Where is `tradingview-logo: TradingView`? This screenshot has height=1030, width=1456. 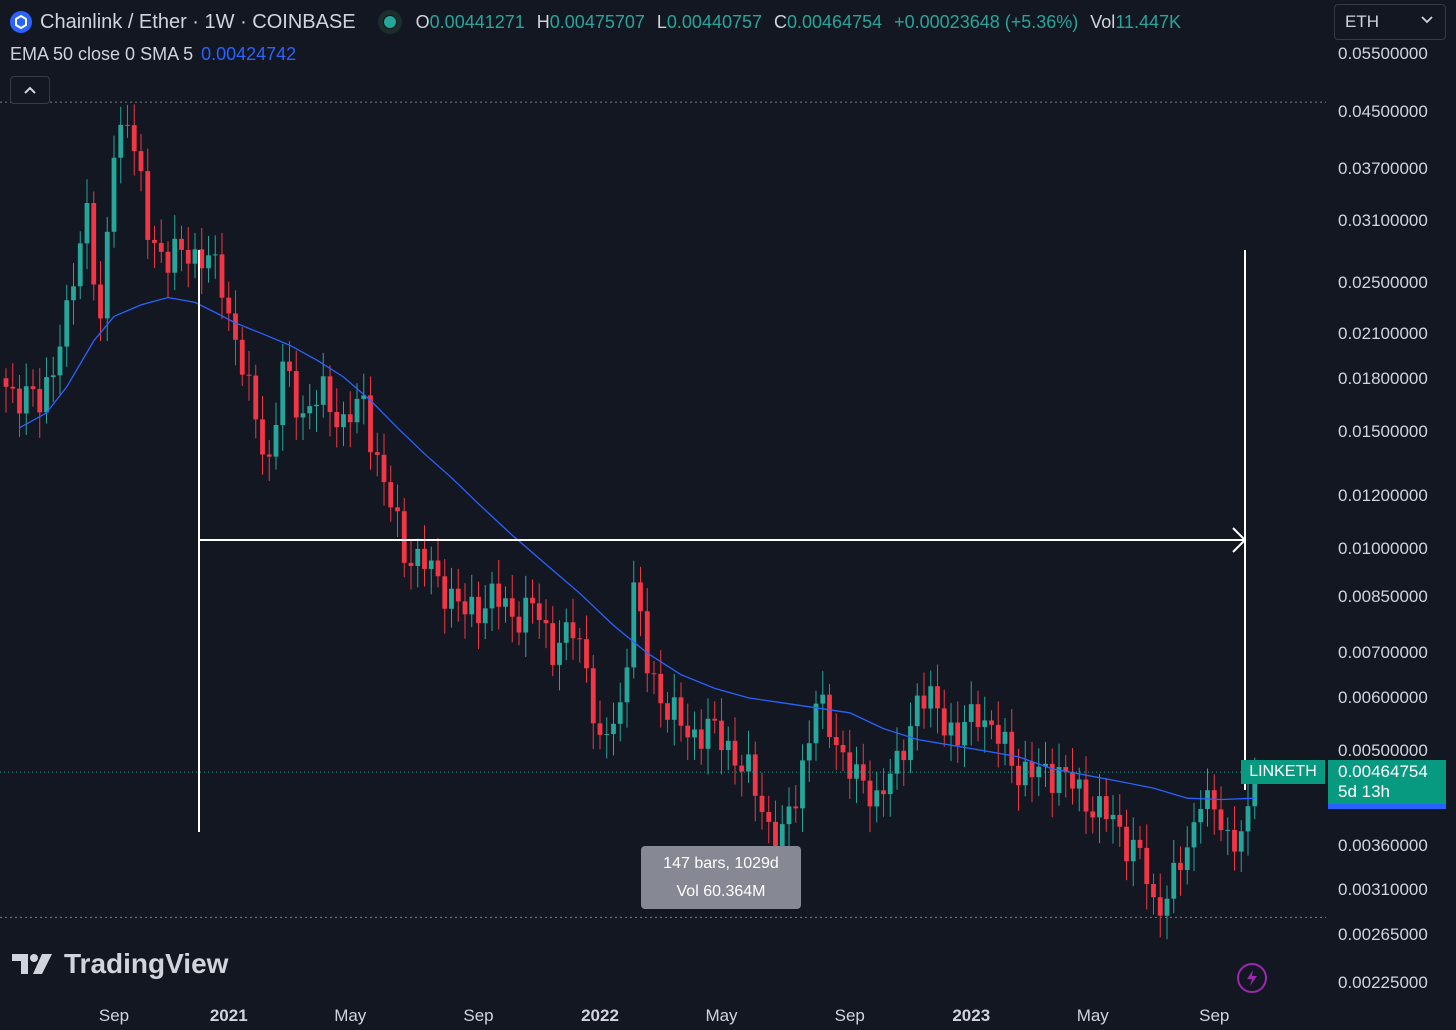 tradingview-logo: TradingView is located at coordinates (120, 964).